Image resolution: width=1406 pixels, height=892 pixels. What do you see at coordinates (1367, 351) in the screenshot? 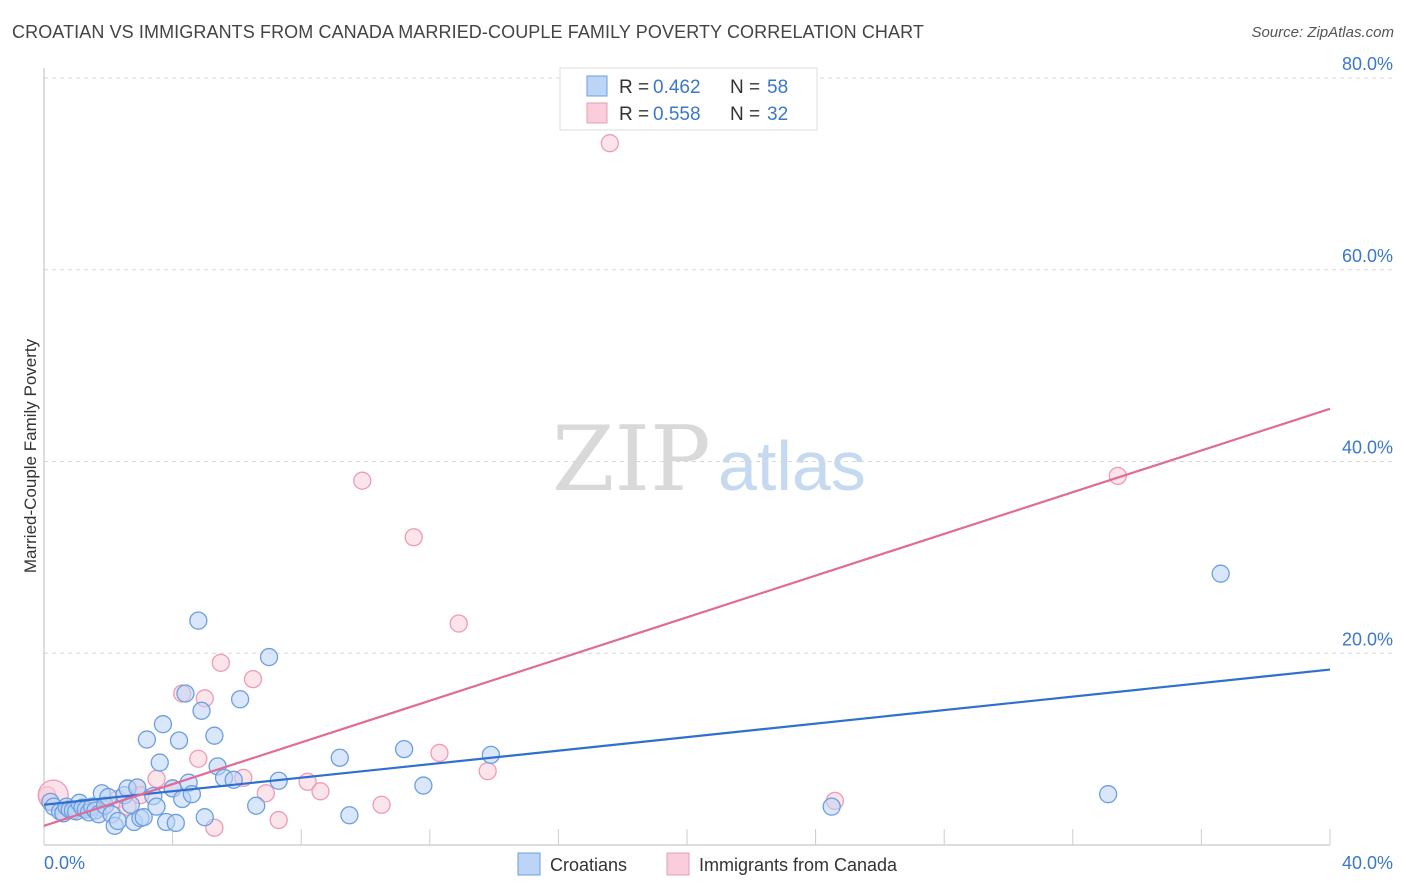
I see `y-tick-labels: 20.0% 40.0% 60.0% 80.0%` at bounding box center [1367, 351].